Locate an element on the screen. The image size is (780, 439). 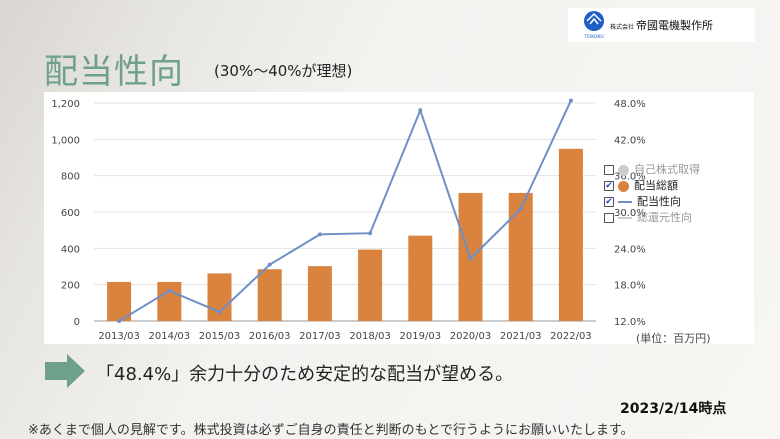
left-tick-label: 600 is located at coordinates (70, 213).